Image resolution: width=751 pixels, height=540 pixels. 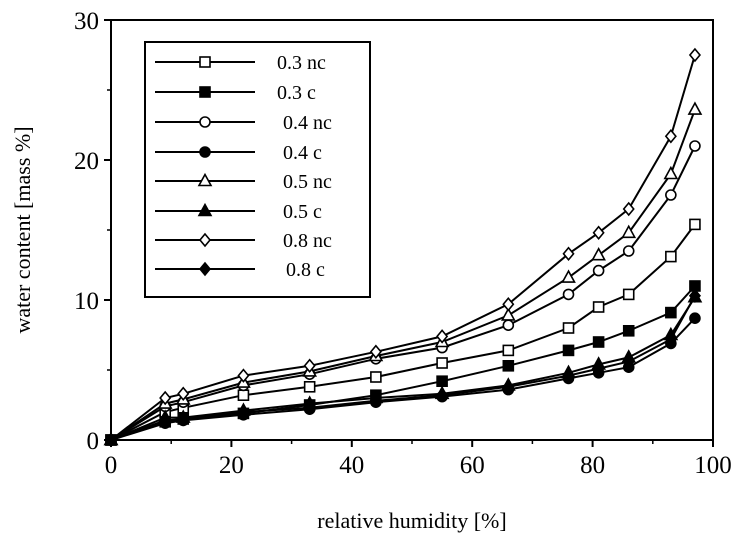 I want to click on x-tick-label: 40, so click(x=351, y=465).